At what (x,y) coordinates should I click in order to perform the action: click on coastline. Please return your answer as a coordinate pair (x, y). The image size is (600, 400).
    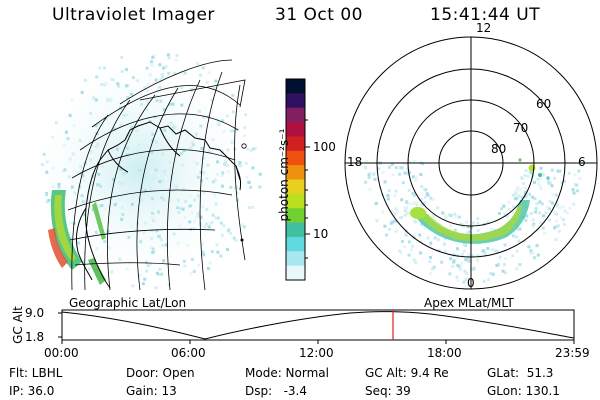
    Looking at the image, I should click on (158, 205).